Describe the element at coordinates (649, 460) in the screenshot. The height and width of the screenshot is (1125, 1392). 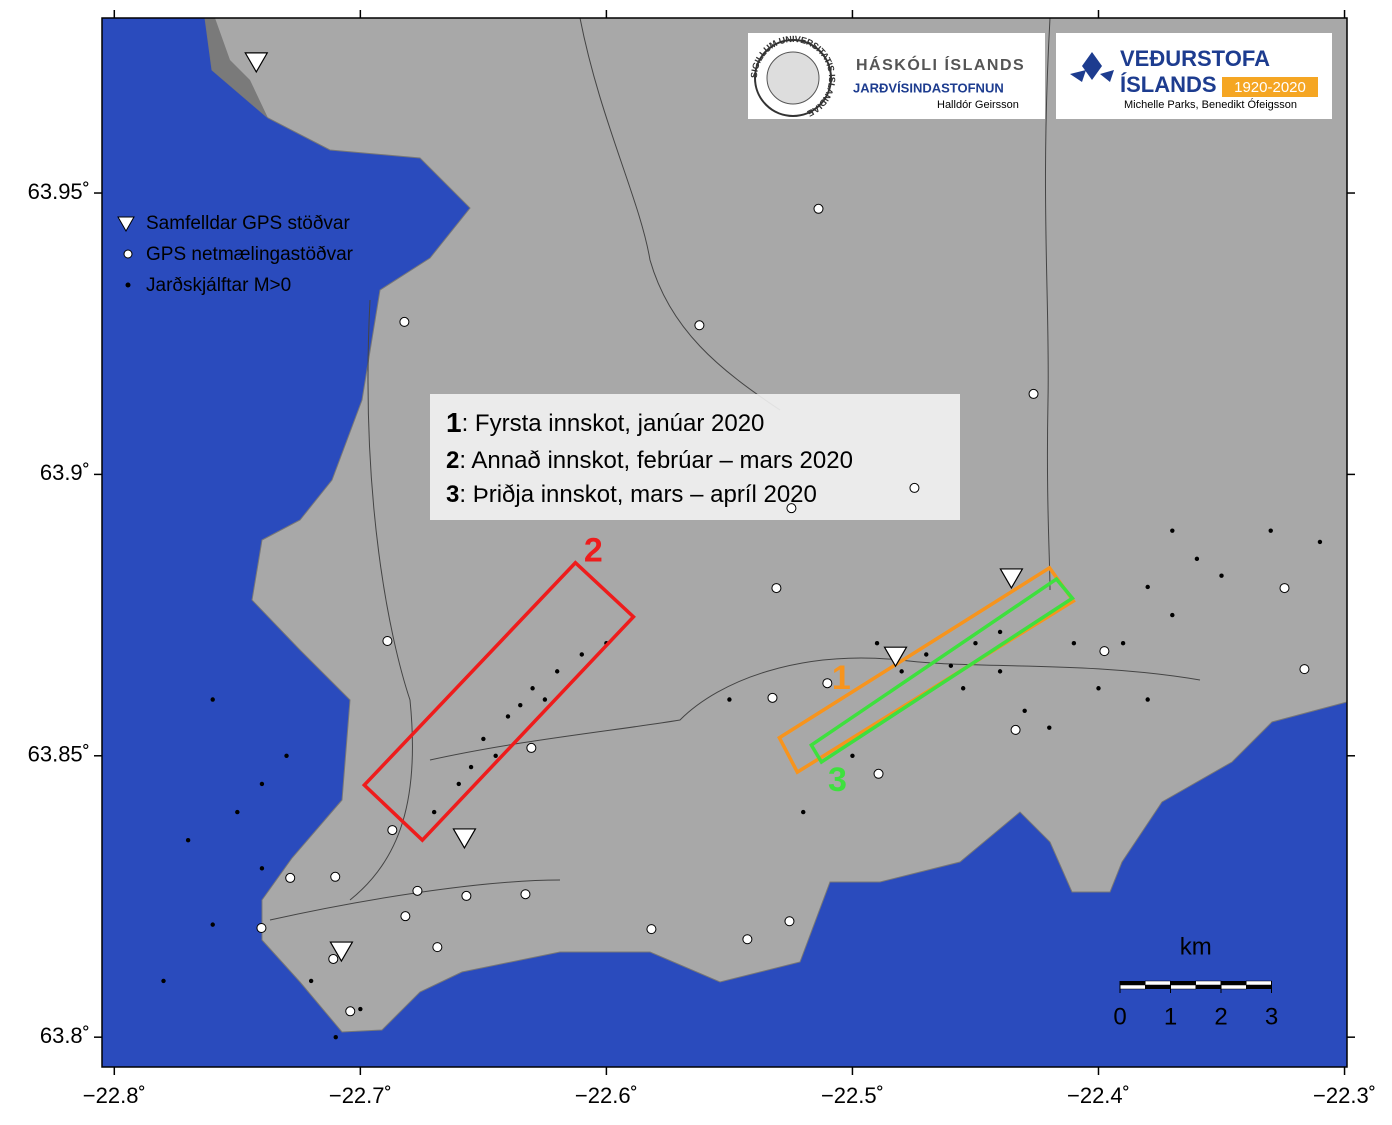
I see `annotation-line: 2: Annað innskot, febrúar – mars 2020` at that location.